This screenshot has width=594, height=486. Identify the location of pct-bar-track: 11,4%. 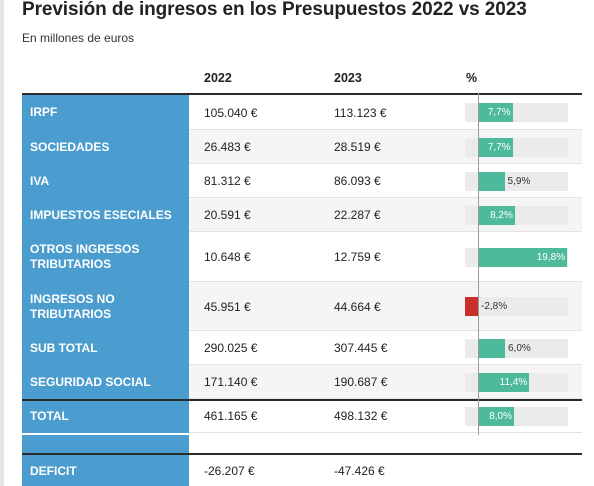
(516, 382).